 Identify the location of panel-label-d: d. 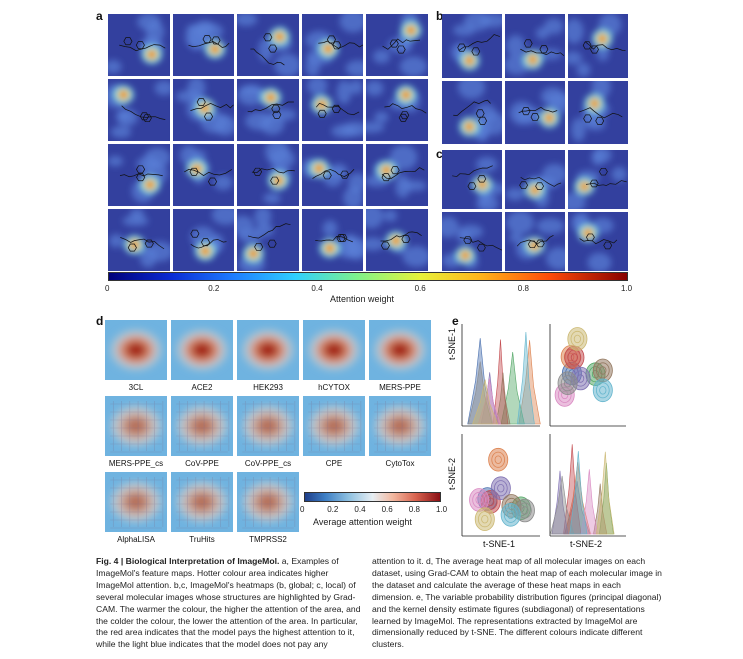
(100, 321).